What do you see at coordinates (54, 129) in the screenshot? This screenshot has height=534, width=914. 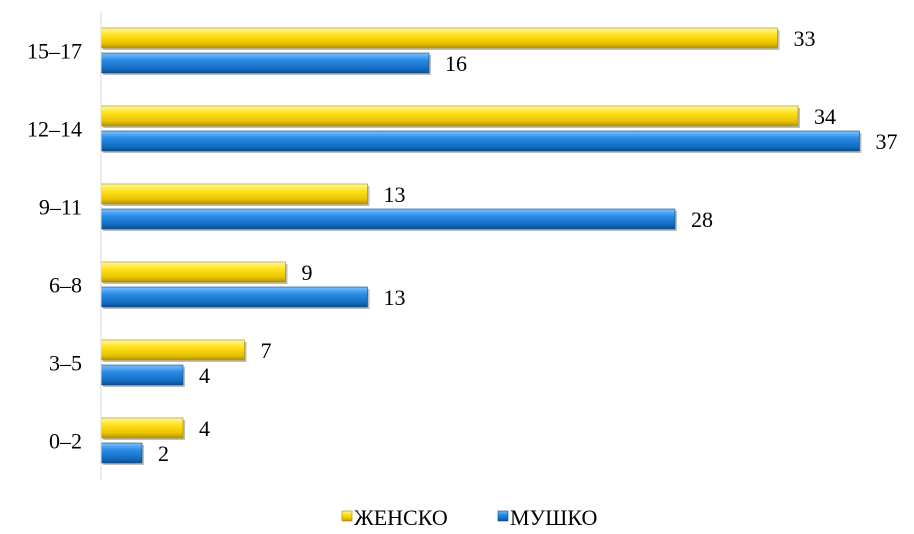 I see `category-tick-label: 12–14` at bounding box center [54, 129].